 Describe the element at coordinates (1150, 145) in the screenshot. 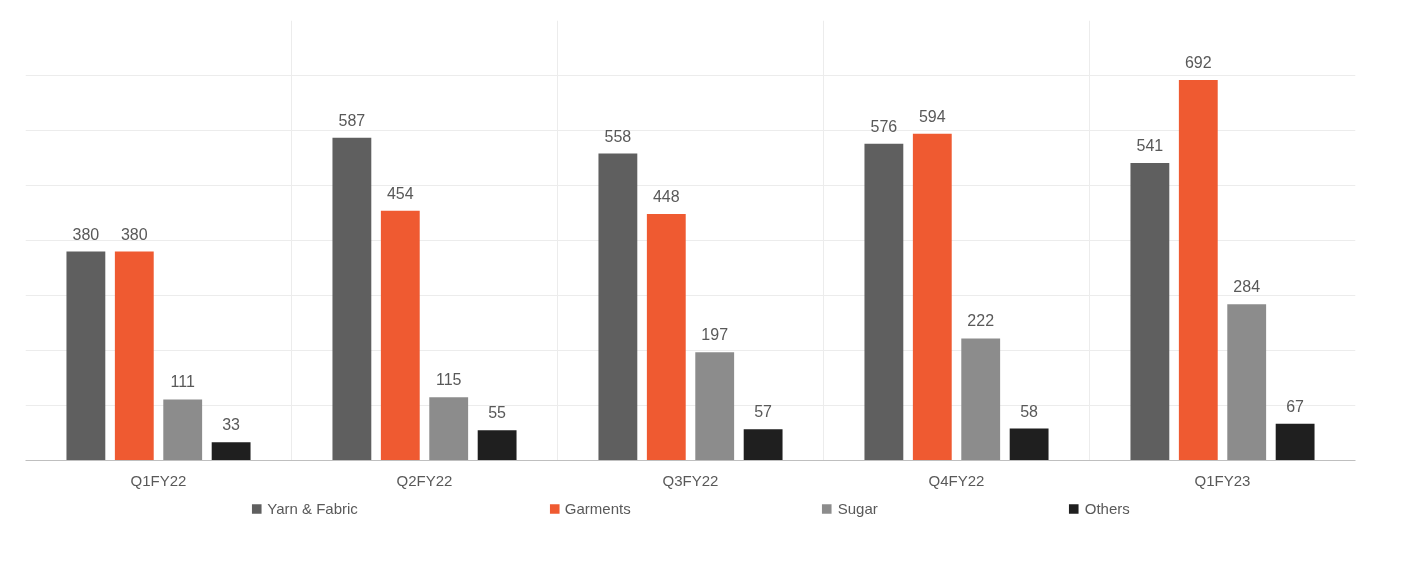

I see `data-label: 541` at that location.